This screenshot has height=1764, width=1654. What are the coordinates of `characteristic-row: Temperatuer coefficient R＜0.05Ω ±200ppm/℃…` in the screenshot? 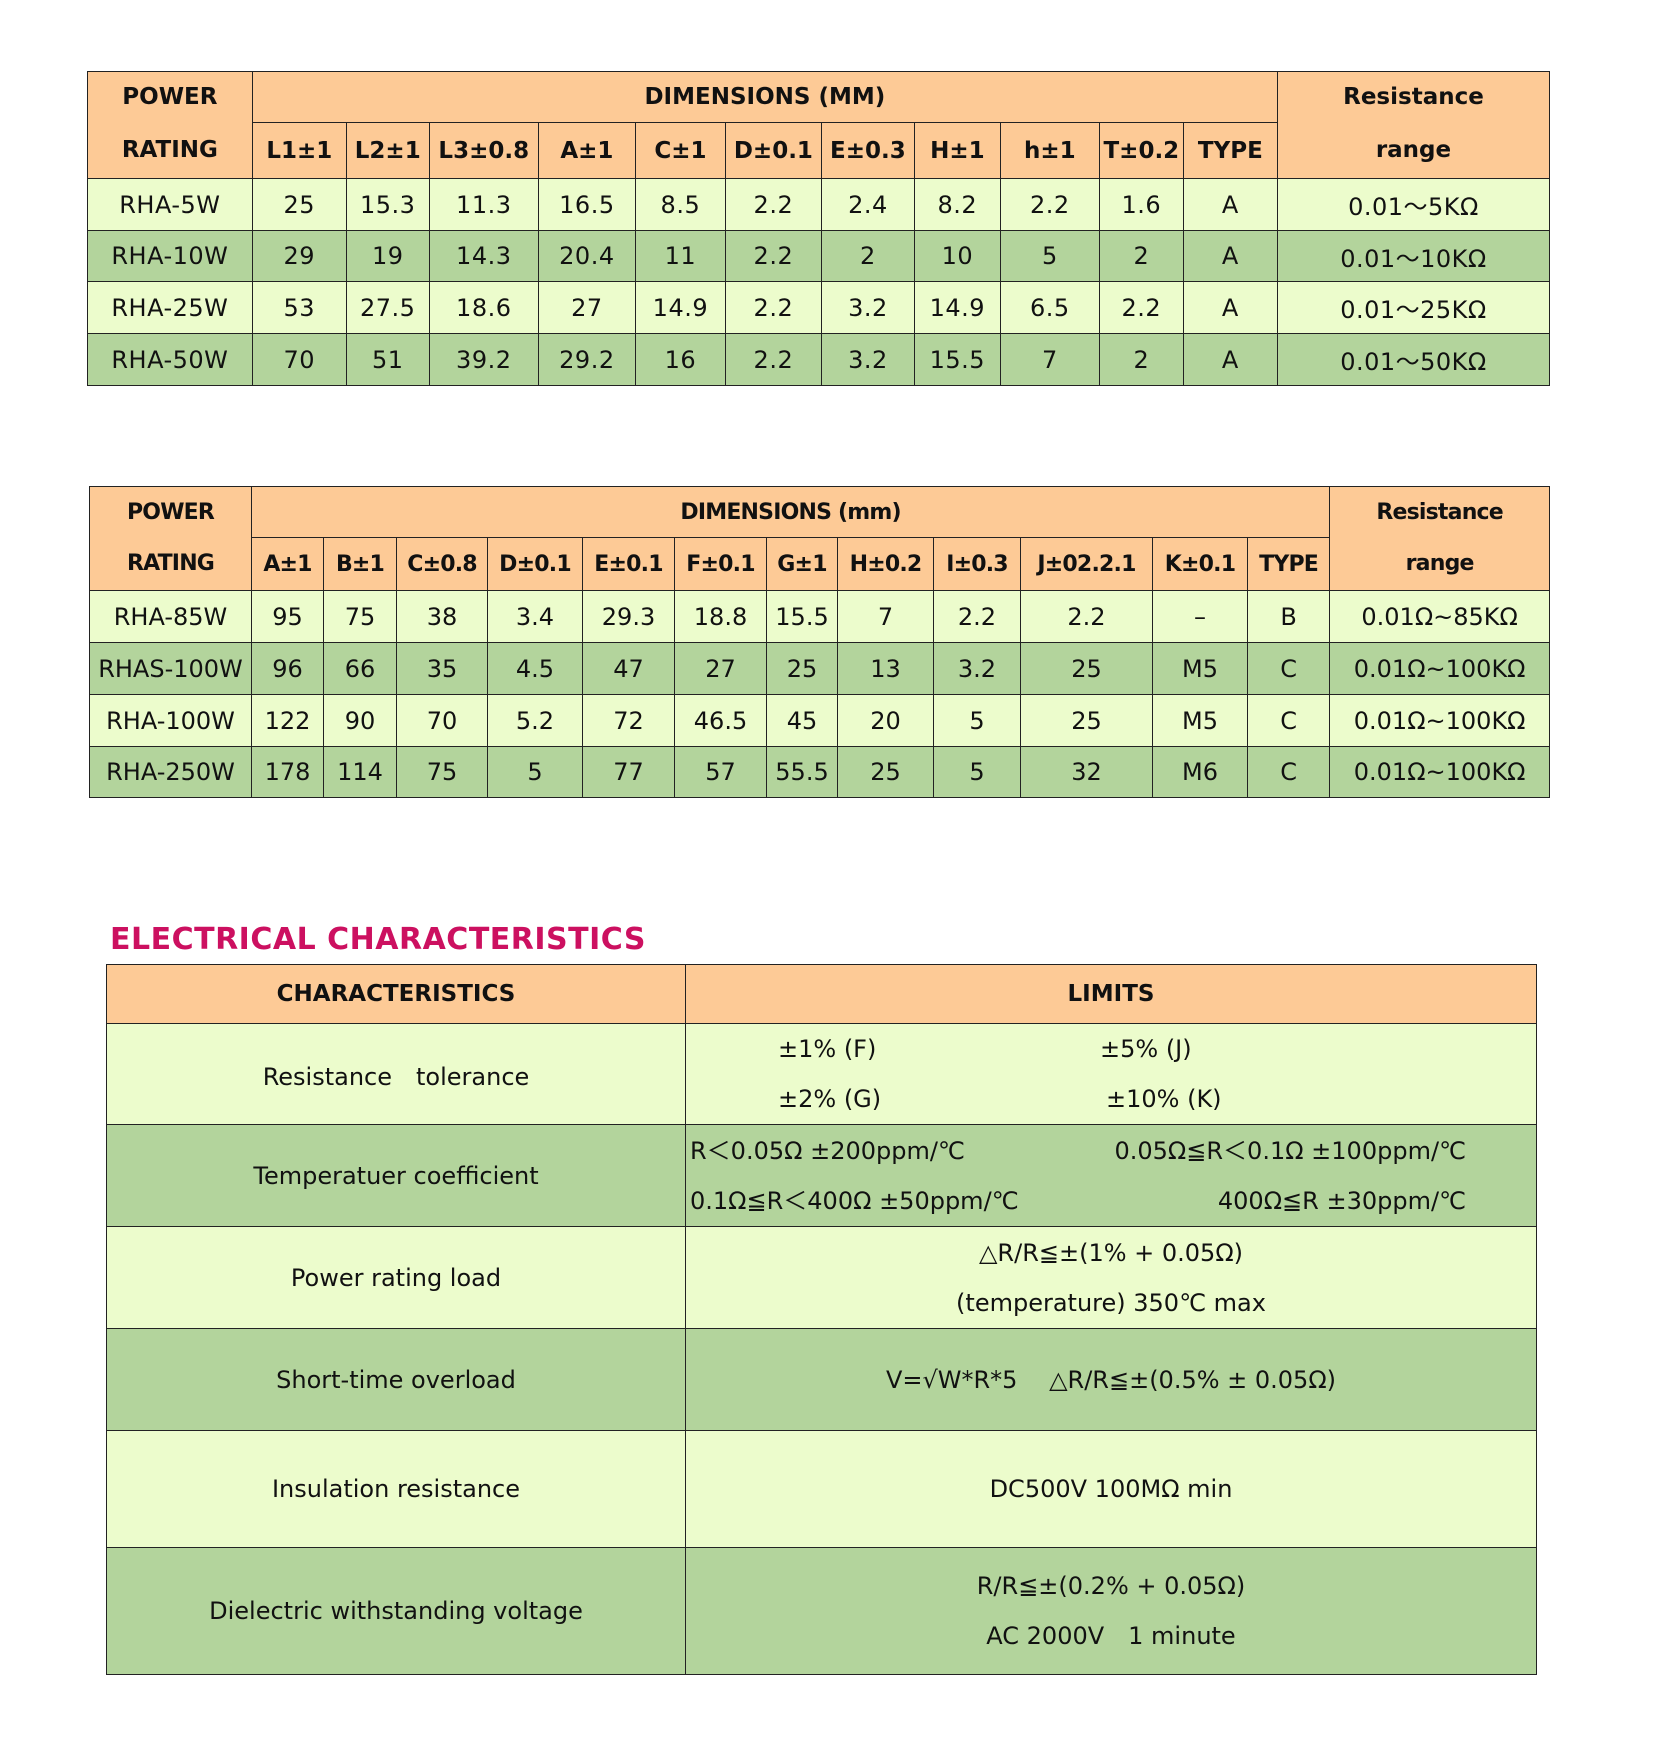 It's located at (821, 1175).